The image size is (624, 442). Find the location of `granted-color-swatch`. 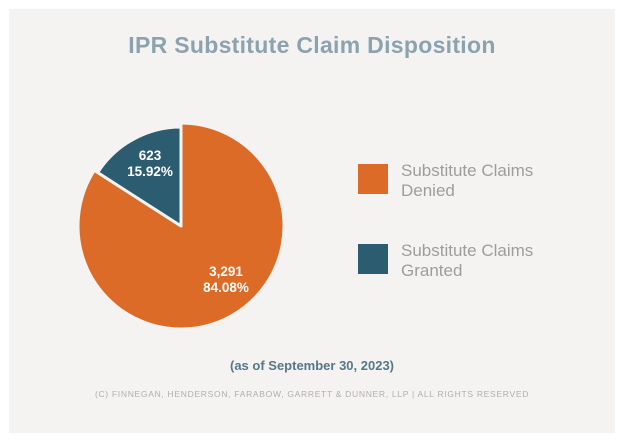

granted-color-swatch is located at coordinates (373, 259).